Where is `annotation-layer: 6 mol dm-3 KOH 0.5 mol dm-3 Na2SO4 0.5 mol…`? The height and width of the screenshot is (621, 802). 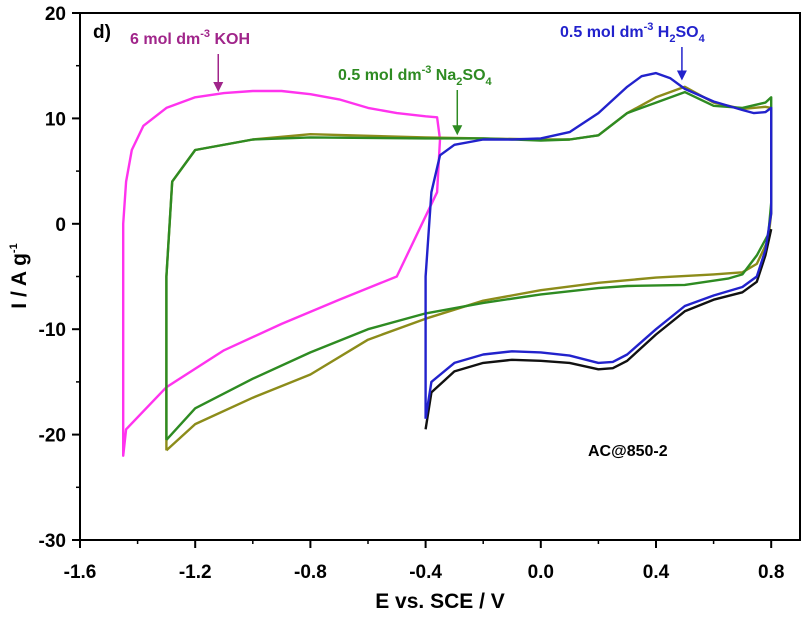
annotation-layer: 6 mol dm-3 KOH 0.5 mol dm-3 Na2SO4 0.5 mol… is located at coordinates (418, 78).